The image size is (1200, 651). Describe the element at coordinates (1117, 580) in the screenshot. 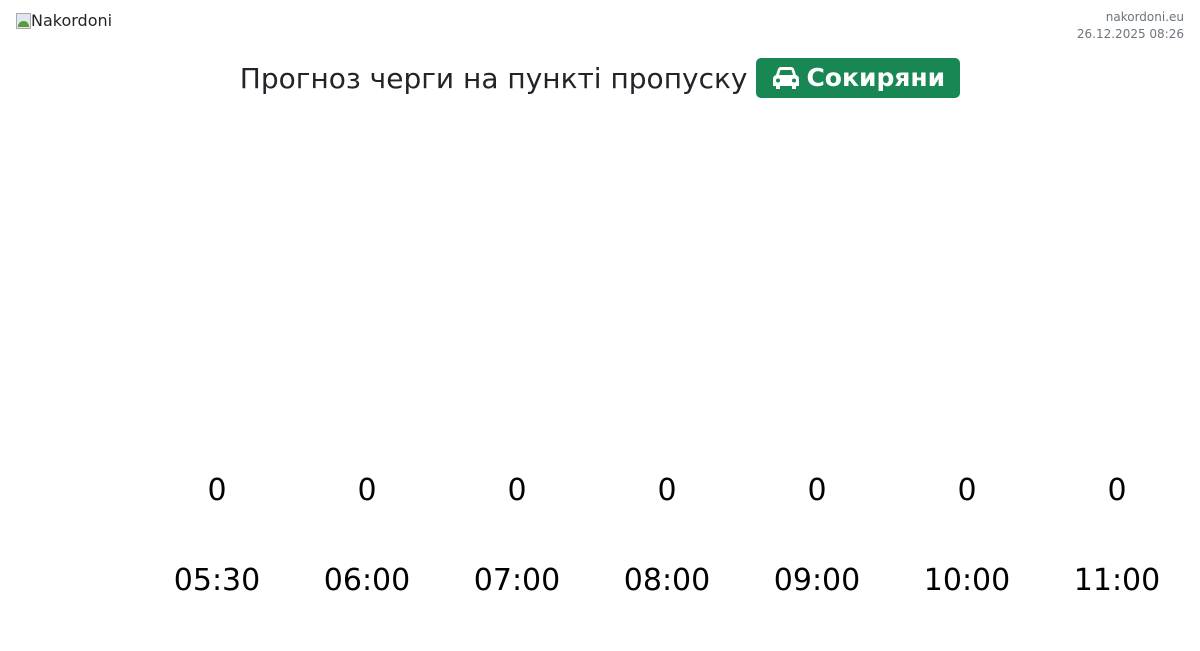

I see `x-tick-label: 11:00` at that location.